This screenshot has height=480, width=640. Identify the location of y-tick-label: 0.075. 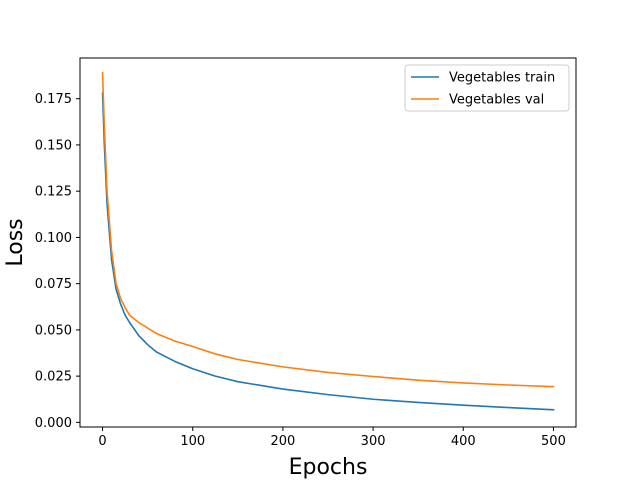
(53, 284).